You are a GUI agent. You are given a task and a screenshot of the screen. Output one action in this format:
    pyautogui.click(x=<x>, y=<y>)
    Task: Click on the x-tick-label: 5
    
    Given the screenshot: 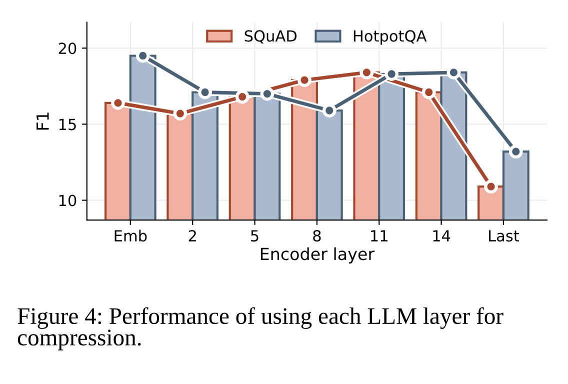 What is the action you would take?
    pyautogui.click(x=254, y=236)
    